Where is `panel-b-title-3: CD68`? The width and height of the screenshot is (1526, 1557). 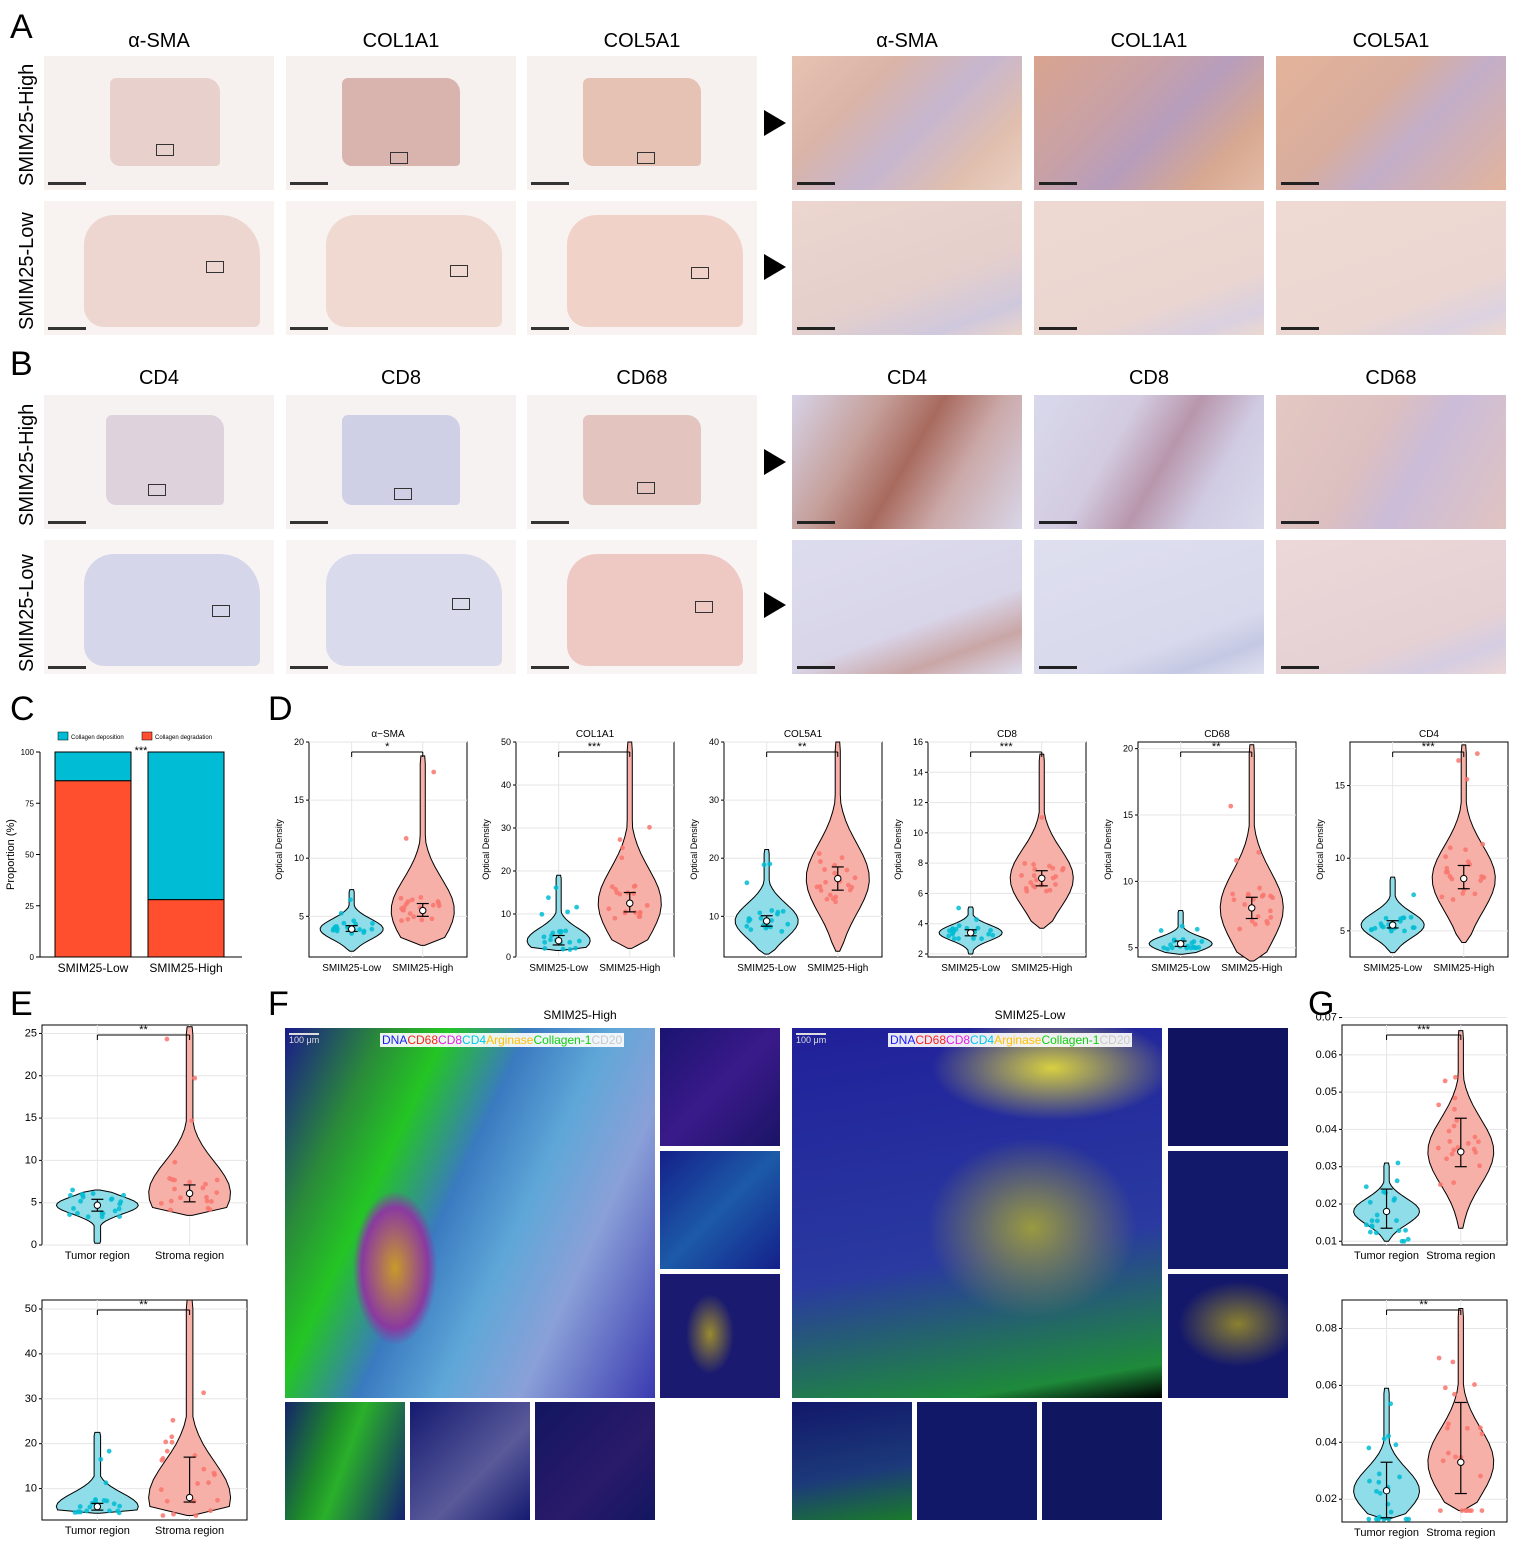 panel-b-title-3: CD68 is located at coordinates (642, 378).